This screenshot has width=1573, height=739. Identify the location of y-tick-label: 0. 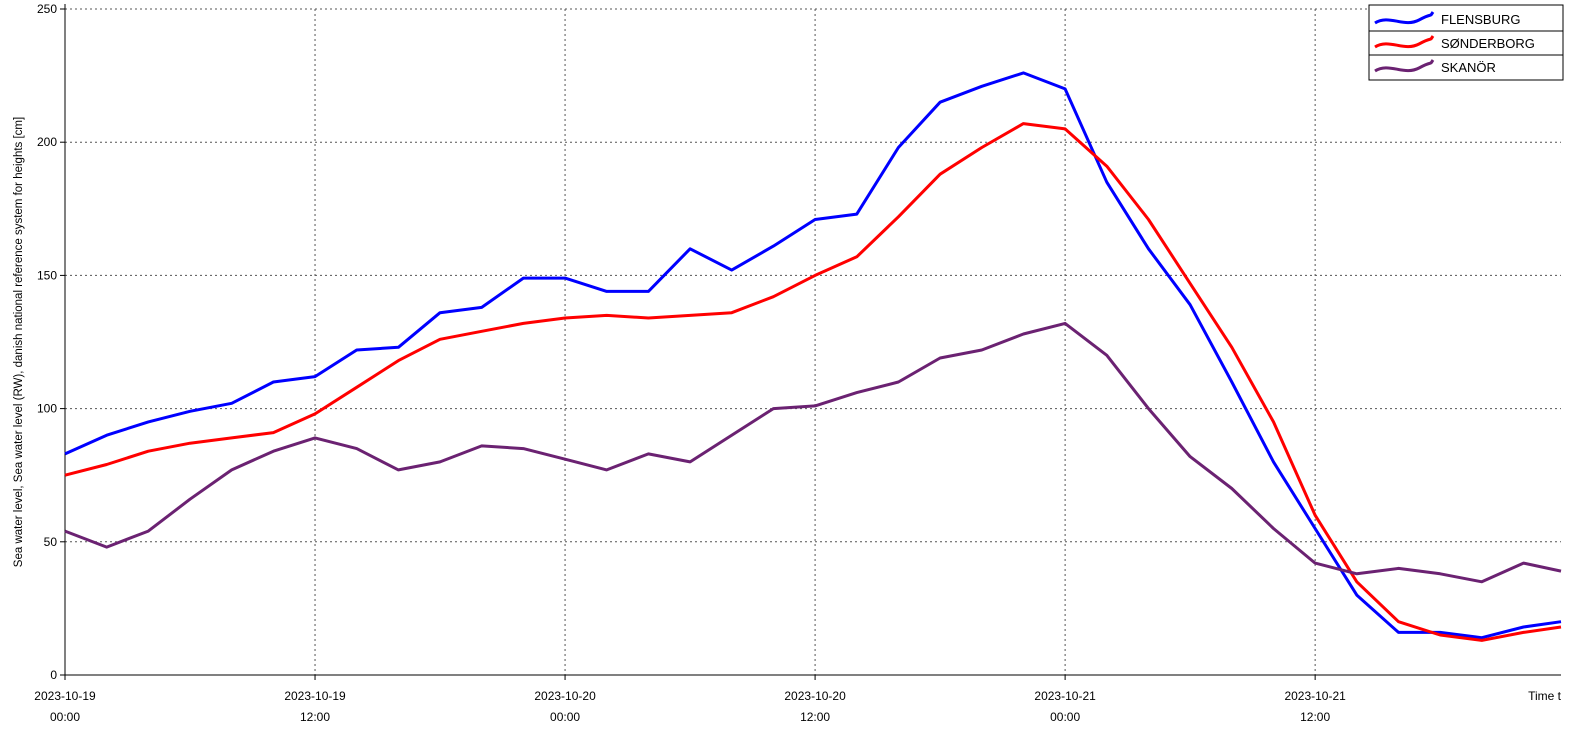
(53, 675).